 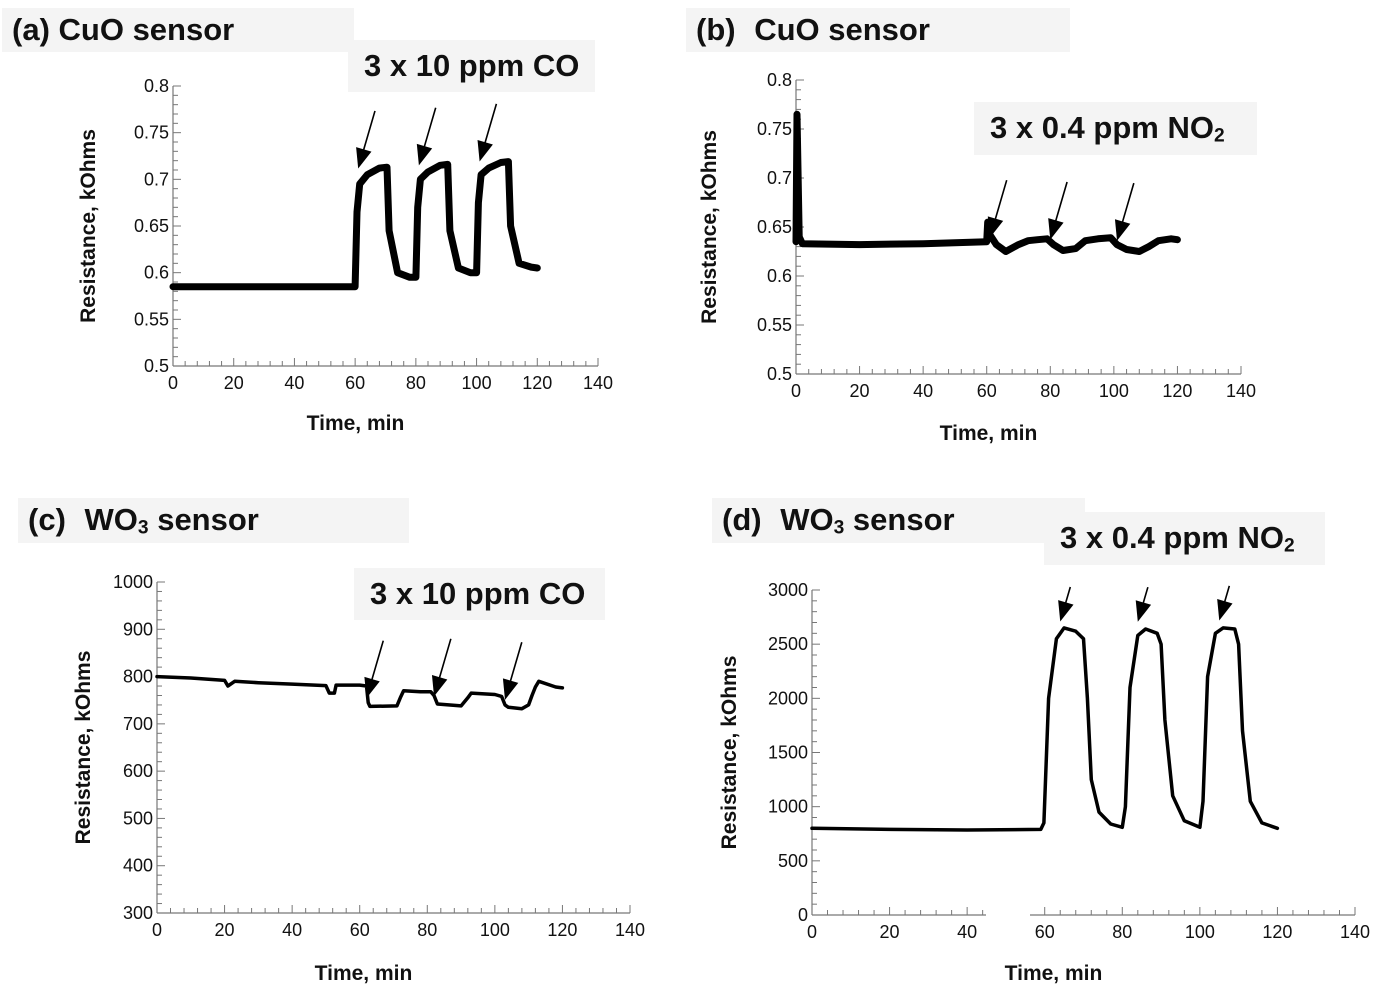 What do you see at coordinates (774, 227) in the screenshot?
I see `panel-b-y-tick-label: 0.65` at bounding box center [774, 227].